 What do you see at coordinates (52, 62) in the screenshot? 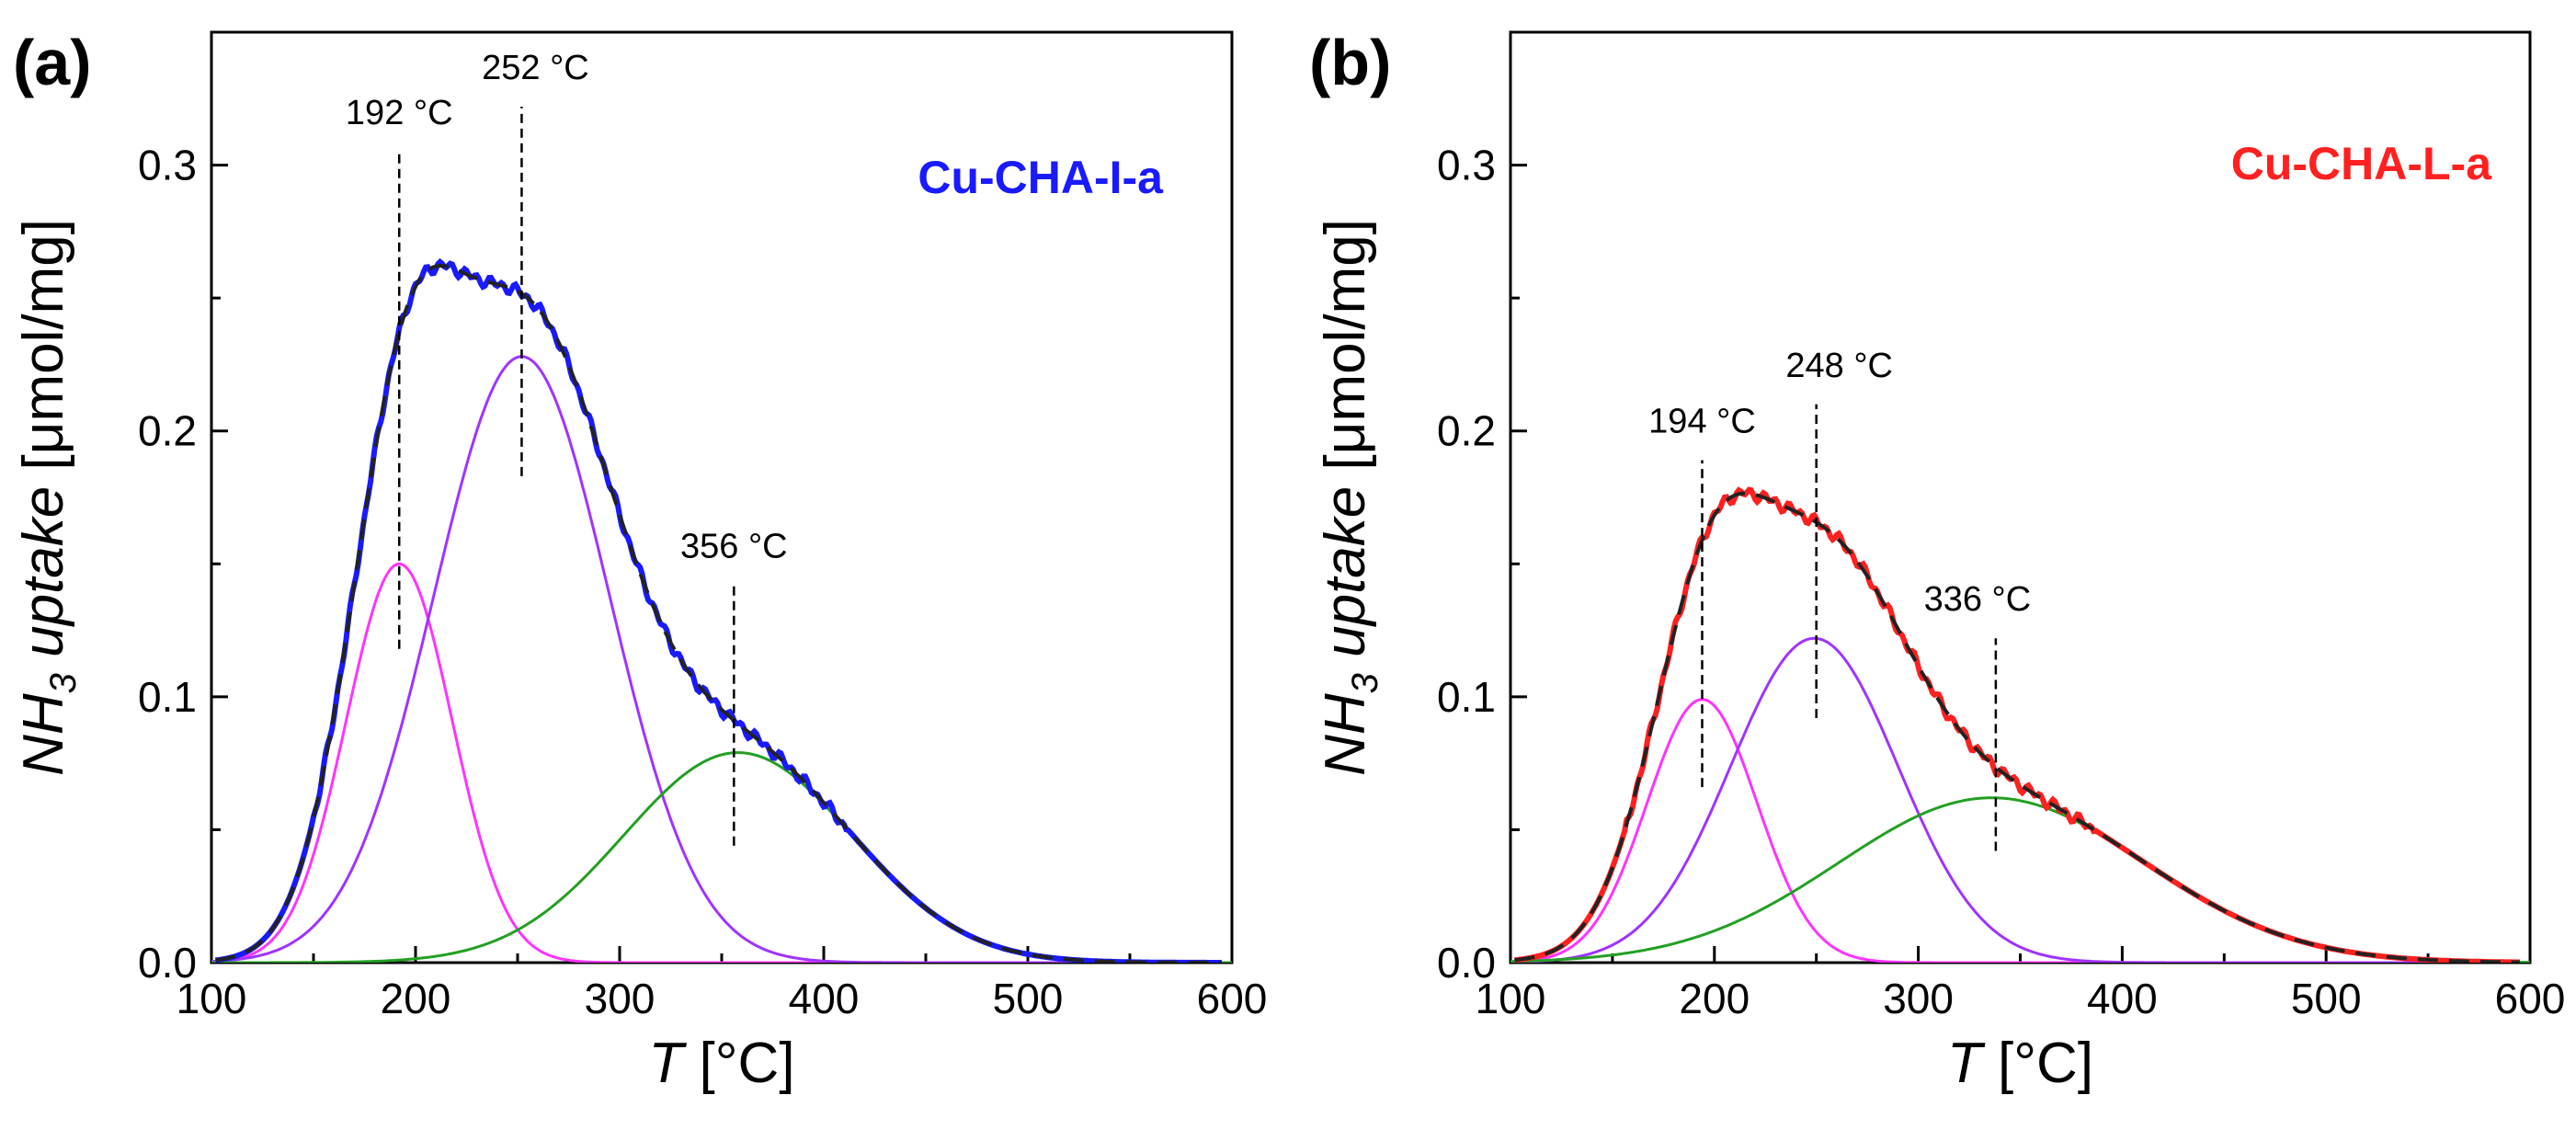
I see `panel-letter: (a)` at bounding box center [52, 62].